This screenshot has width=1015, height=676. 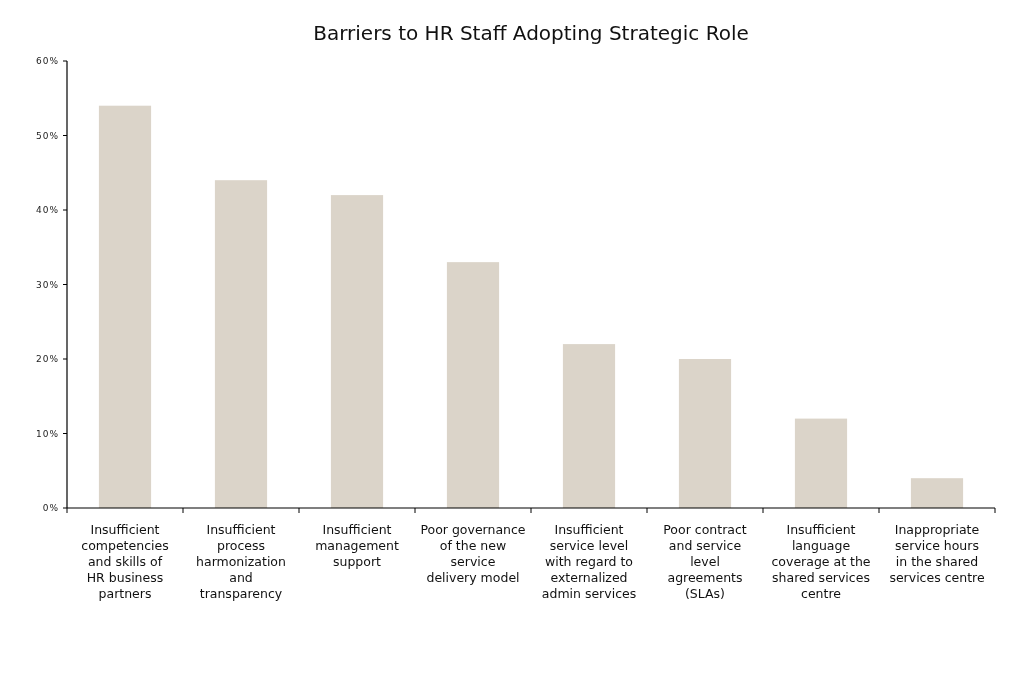 I want to click on x-tick-label: Insufficient service level with regard to externalized admin services, so click(x=589, y=561).